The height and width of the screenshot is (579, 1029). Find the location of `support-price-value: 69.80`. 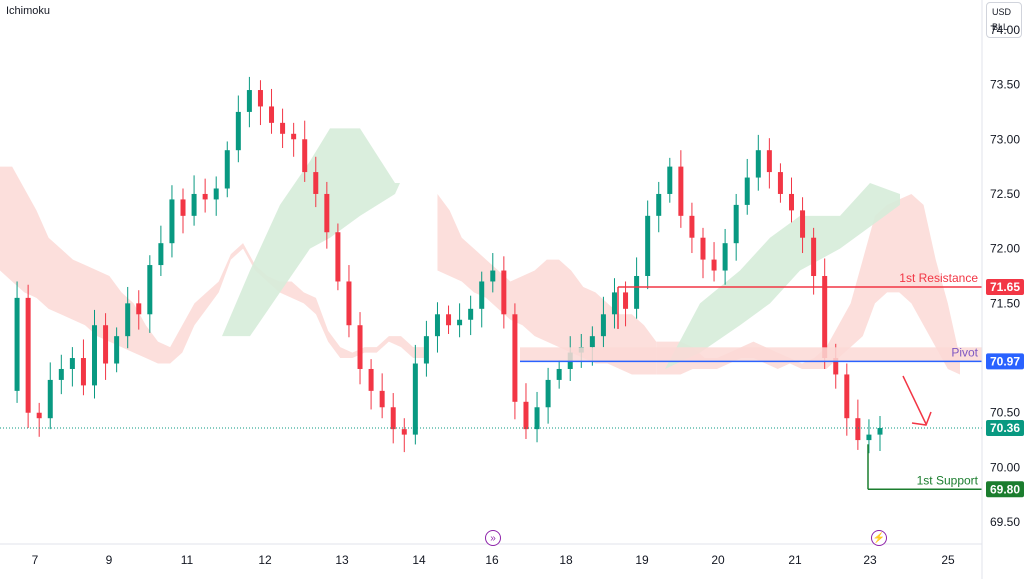

support-price-value: 69.80 is located at coordinates (1005, 489).